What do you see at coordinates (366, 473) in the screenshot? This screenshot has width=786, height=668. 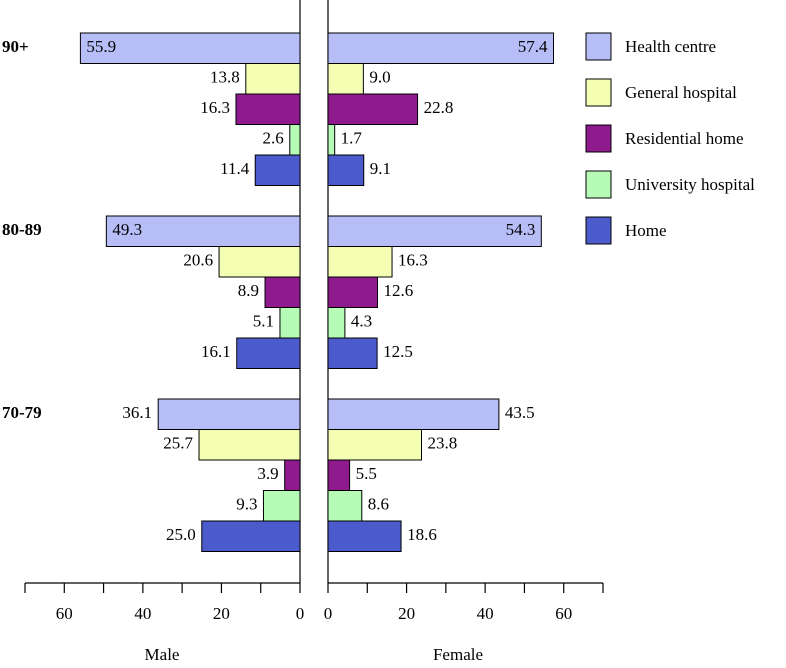 I see `value-label: 5.5` at bounding box center [366, 473].